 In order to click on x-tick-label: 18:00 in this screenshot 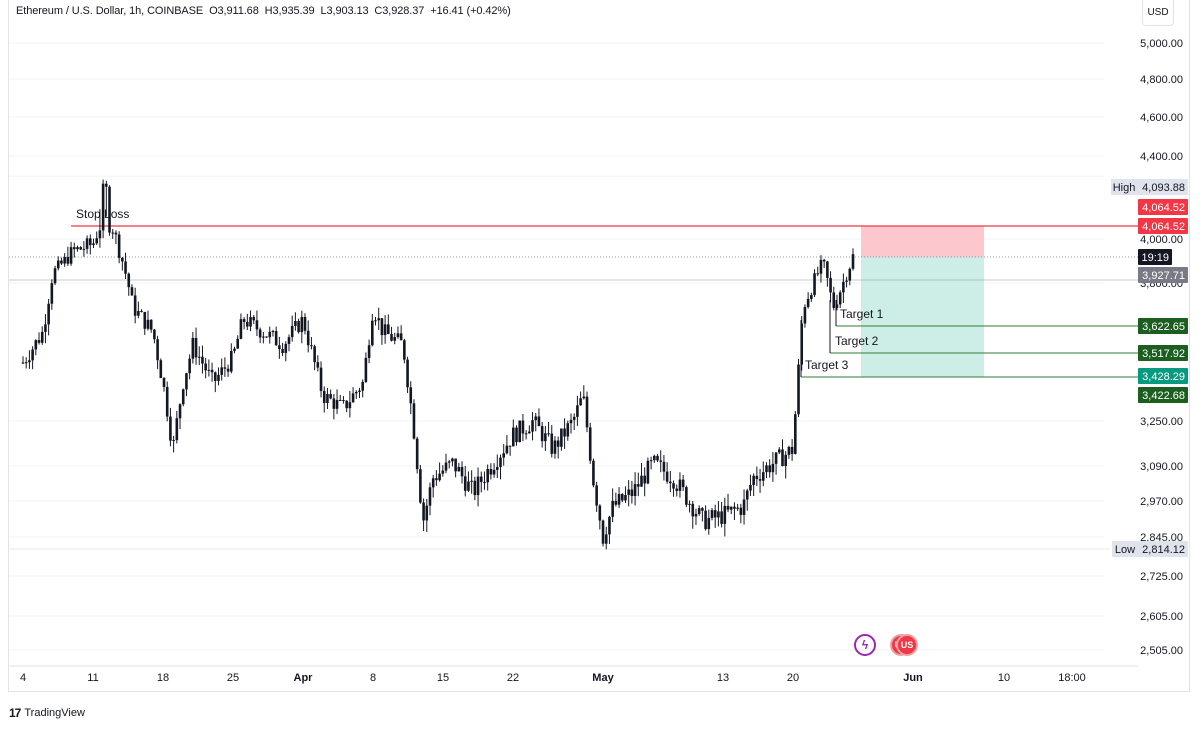, I will do `click(1072, 678)`.